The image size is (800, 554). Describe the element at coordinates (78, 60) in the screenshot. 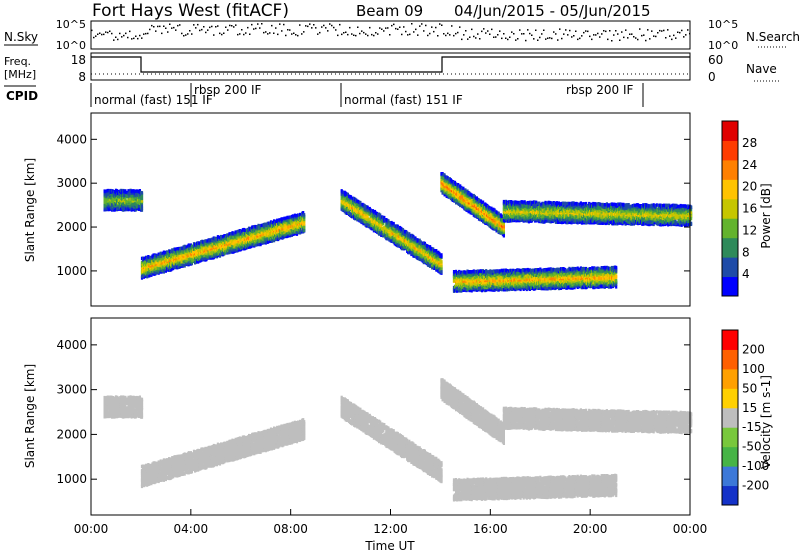

I see `freq-tick-top: 18` at that location.